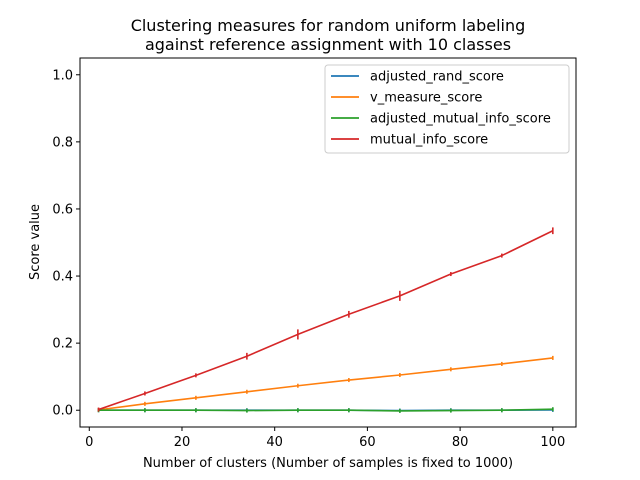 The height and width of the screenshot is (480, 640). I want to click on legend-label: v_measure_score, so click(426, 98).